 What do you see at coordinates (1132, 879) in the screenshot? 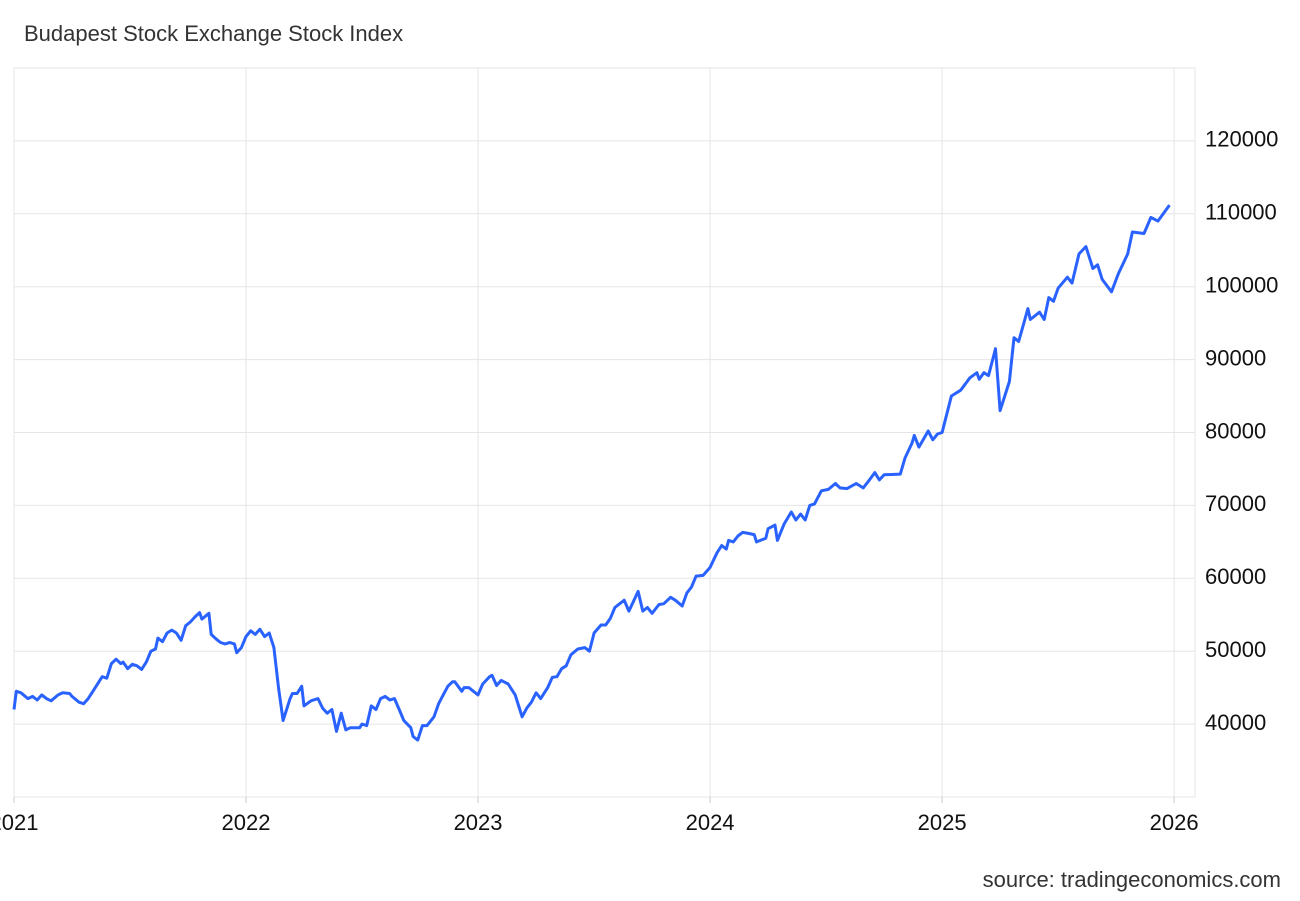
I see `source-note: source: tradingeconomics.com` at bounding box center [1132, 879].